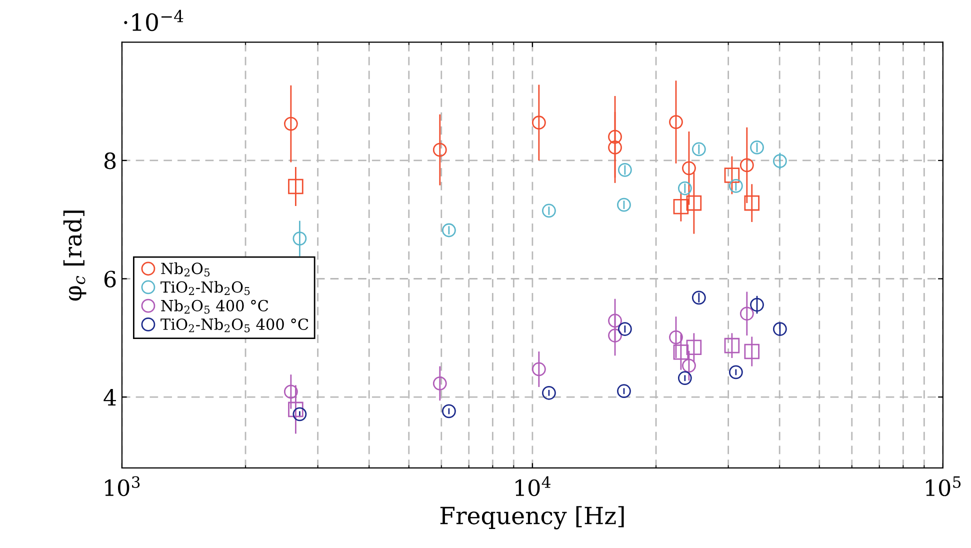 The width and height of the screenshot is (971, 548). What do you see at coordinates (185, 269) in the screenshot?
I see `legend-label: Nb$_{2}$O$_{5}$` at bounding box center [185, 269].